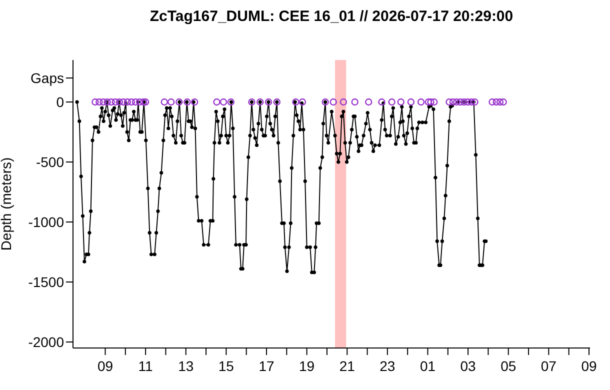 This screenshot has height=390, width=610. What do you see at coordinates (548, 366) in the screenshot?
I see `x-tick-label: 07` at bounding box center [548, 366].